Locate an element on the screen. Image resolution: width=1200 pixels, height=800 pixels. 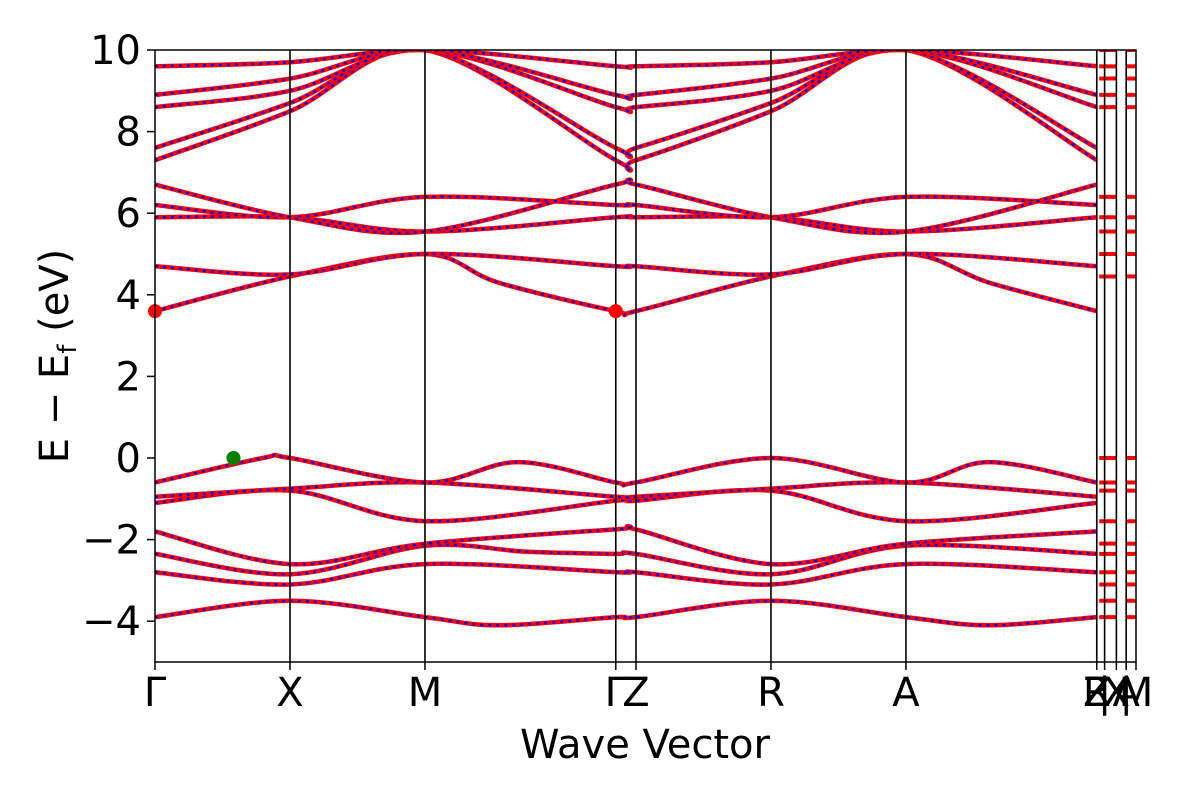
valence-band-6-dashed is located at coordinates (626, 470).